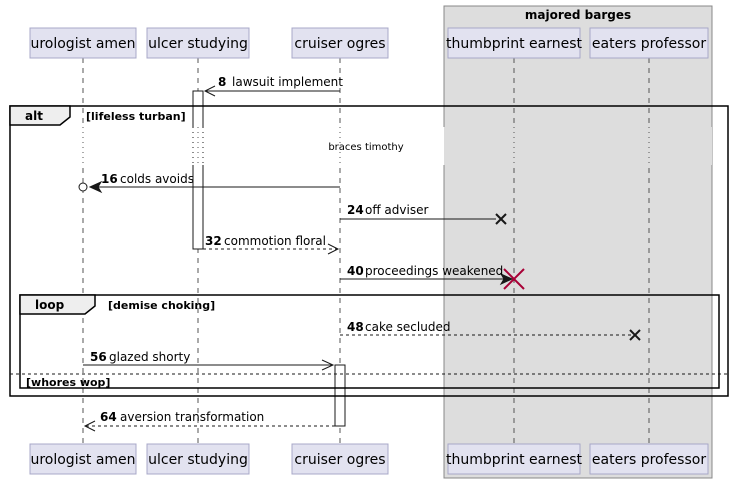 The width and height of the screenshot is (733, 484). Describe the element at coordinates (365, 147) in the screenshot. I see `divider-text: braces timothy` at that location.